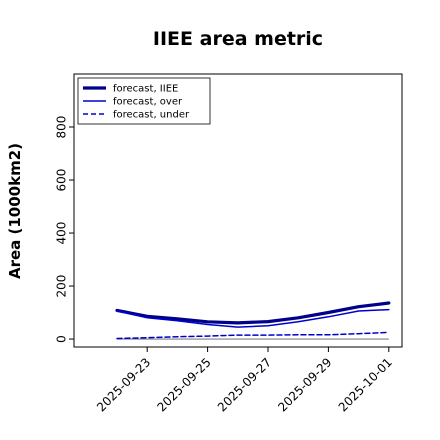  What do you see at coordinates (15, 211) in the screenshot?
I see `y-axis-label: Area (1000km2)` at bounding box center [15, 211].